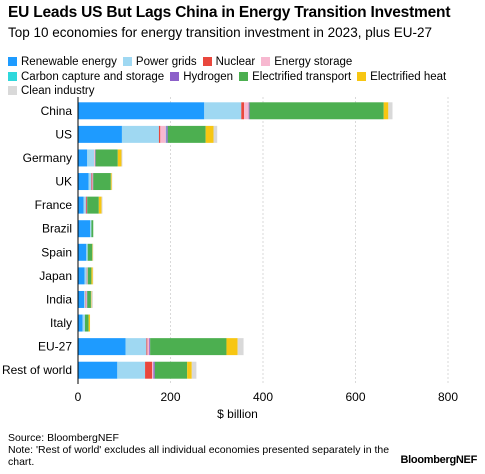 The image size is (485, 474). I want to click on legend-item-6: Electrified transport, so click(295, 77).